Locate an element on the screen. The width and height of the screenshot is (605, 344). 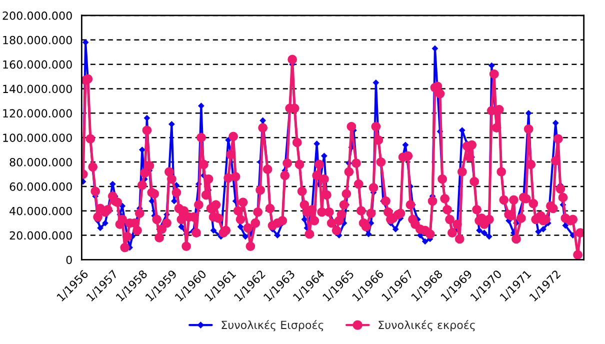
y-tick-label: 180.000.000 is located at coordinates (37, 40).